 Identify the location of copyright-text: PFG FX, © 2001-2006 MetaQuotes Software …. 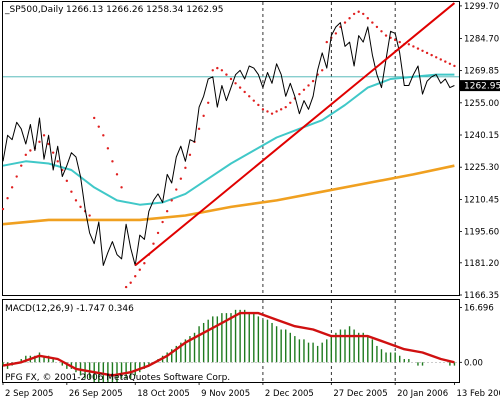
(117, 378).